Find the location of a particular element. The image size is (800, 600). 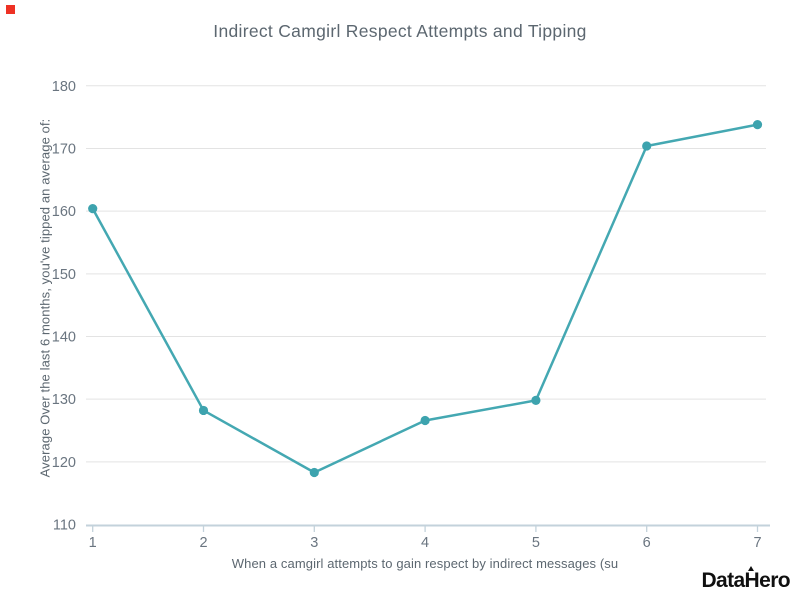

y-tick-label: 140 is located at coordinates (64, 337).